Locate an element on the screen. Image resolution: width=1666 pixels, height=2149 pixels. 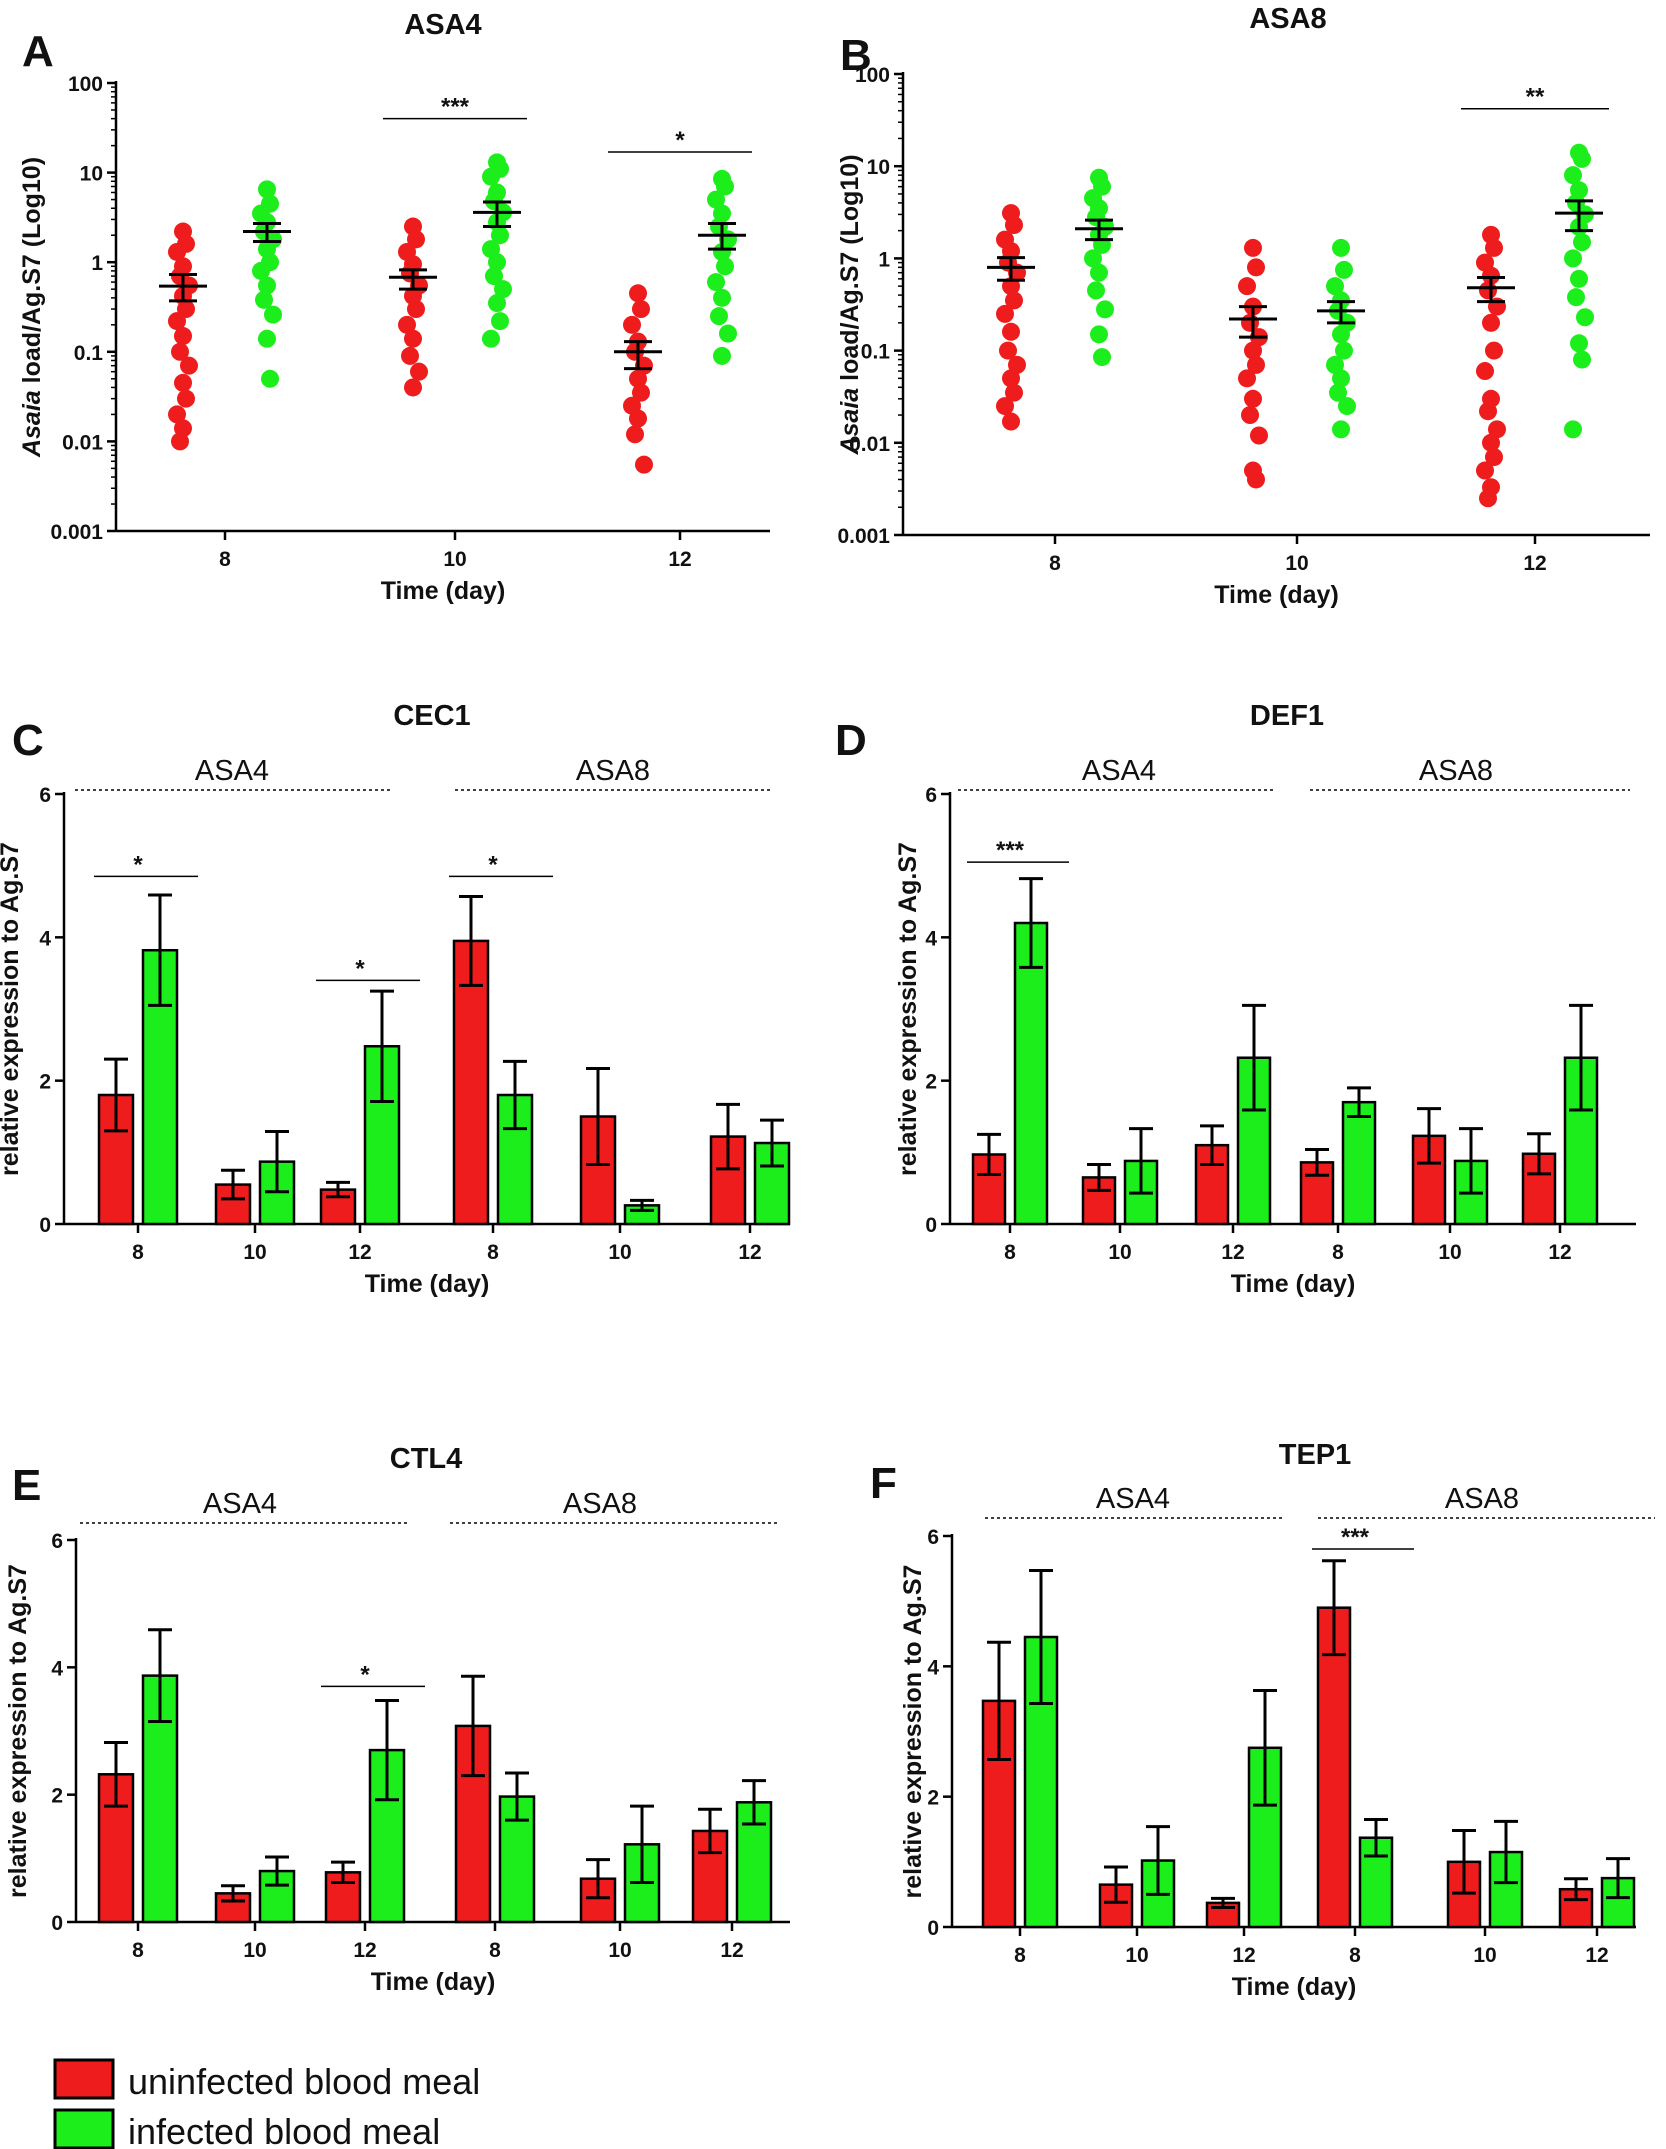
y-tick-label: 0 is located at coordinates (57, 1923).